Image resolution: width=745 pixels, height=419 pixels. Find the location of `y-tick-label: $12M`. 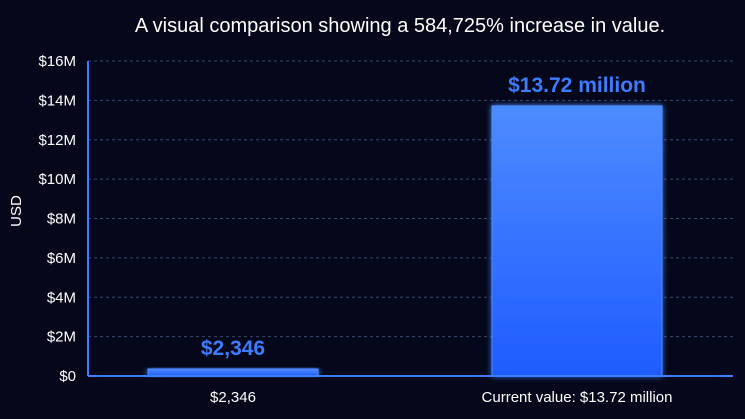

y-tick-label: $12M is located at coordinates (57, 140).